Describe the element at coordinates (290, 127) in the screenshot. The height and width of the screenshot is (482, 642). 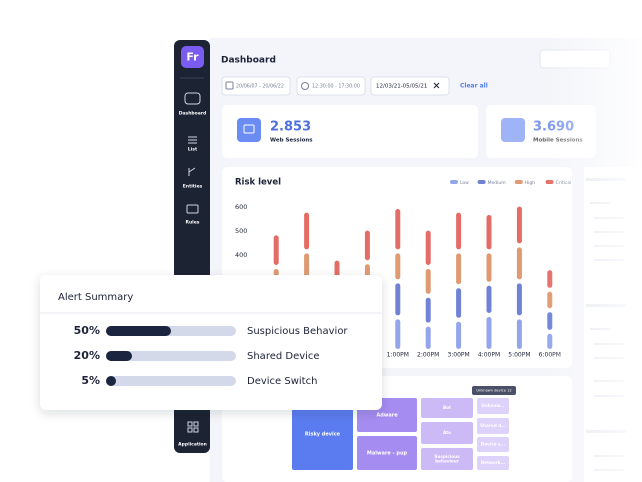
I see `stat-value: 2.853` at that location.